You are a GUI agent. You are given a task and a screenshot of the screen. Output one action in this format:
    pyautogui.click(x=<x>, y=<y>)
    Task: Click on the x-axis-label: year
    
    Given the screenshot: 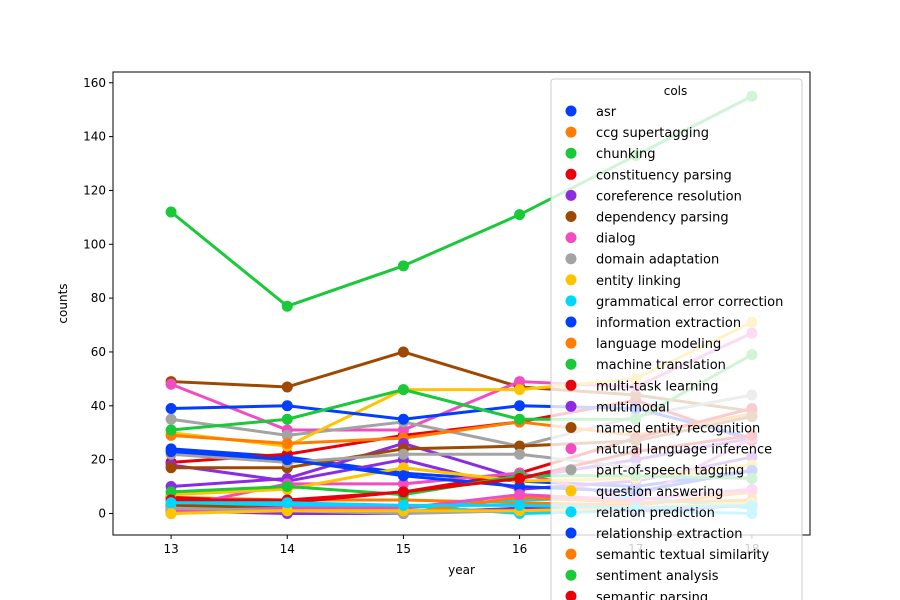 What is the action you would take?
    pyautogui.click(x=461, y=570)
    